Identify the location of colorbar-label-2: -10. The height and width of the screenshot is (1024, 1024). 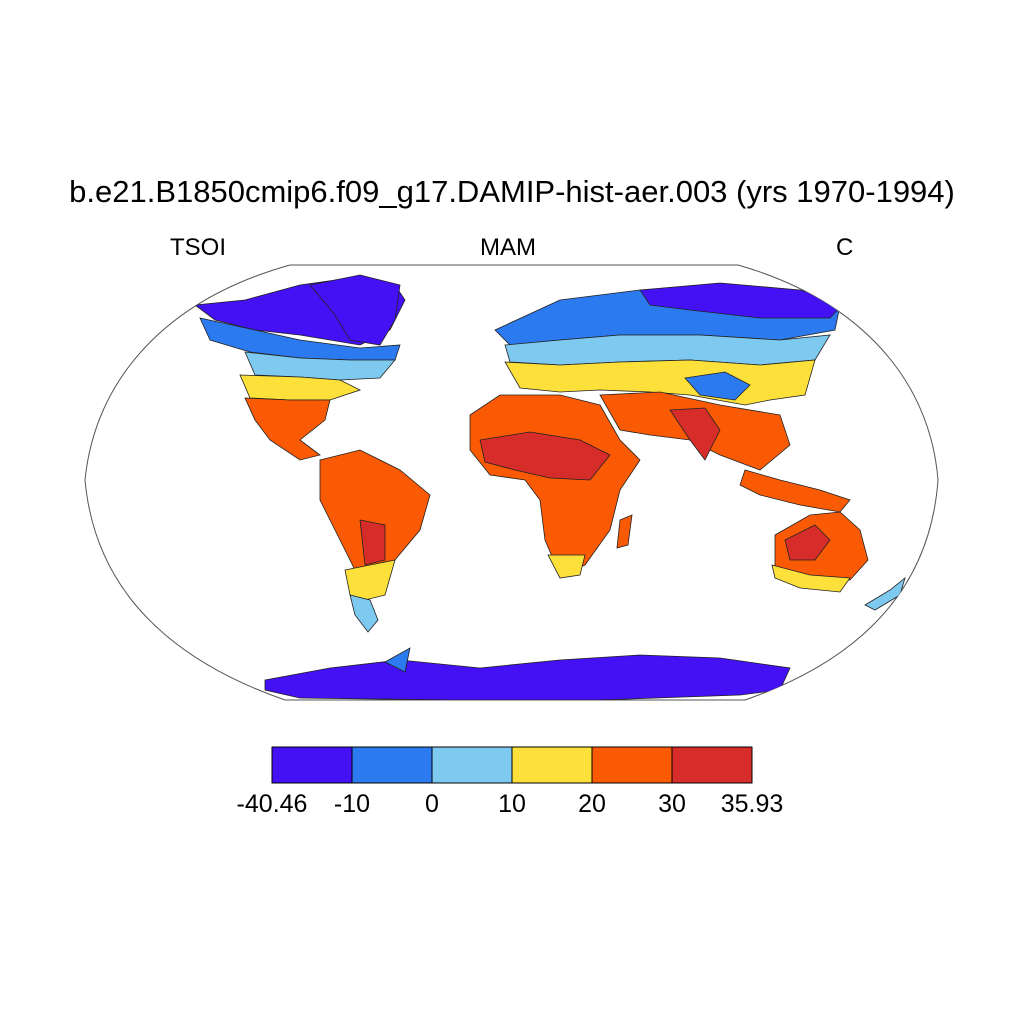
(352, 804).